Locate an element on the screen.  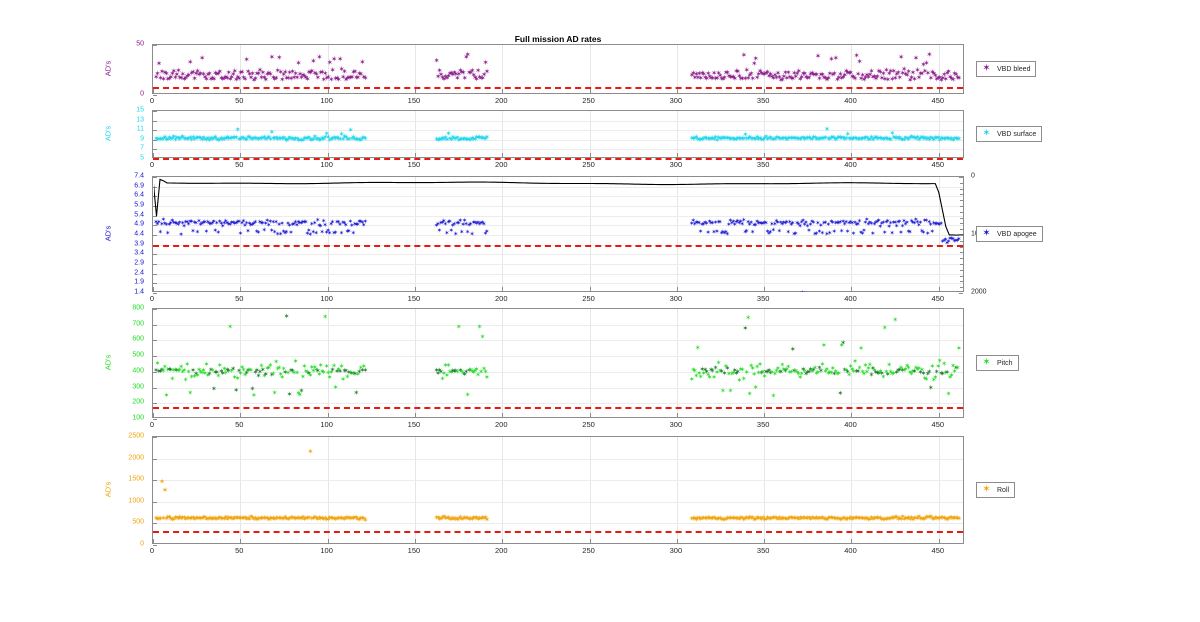
legend-vbd-bleed: ✶ VBD bleed is located at coordinates (1006, 69).